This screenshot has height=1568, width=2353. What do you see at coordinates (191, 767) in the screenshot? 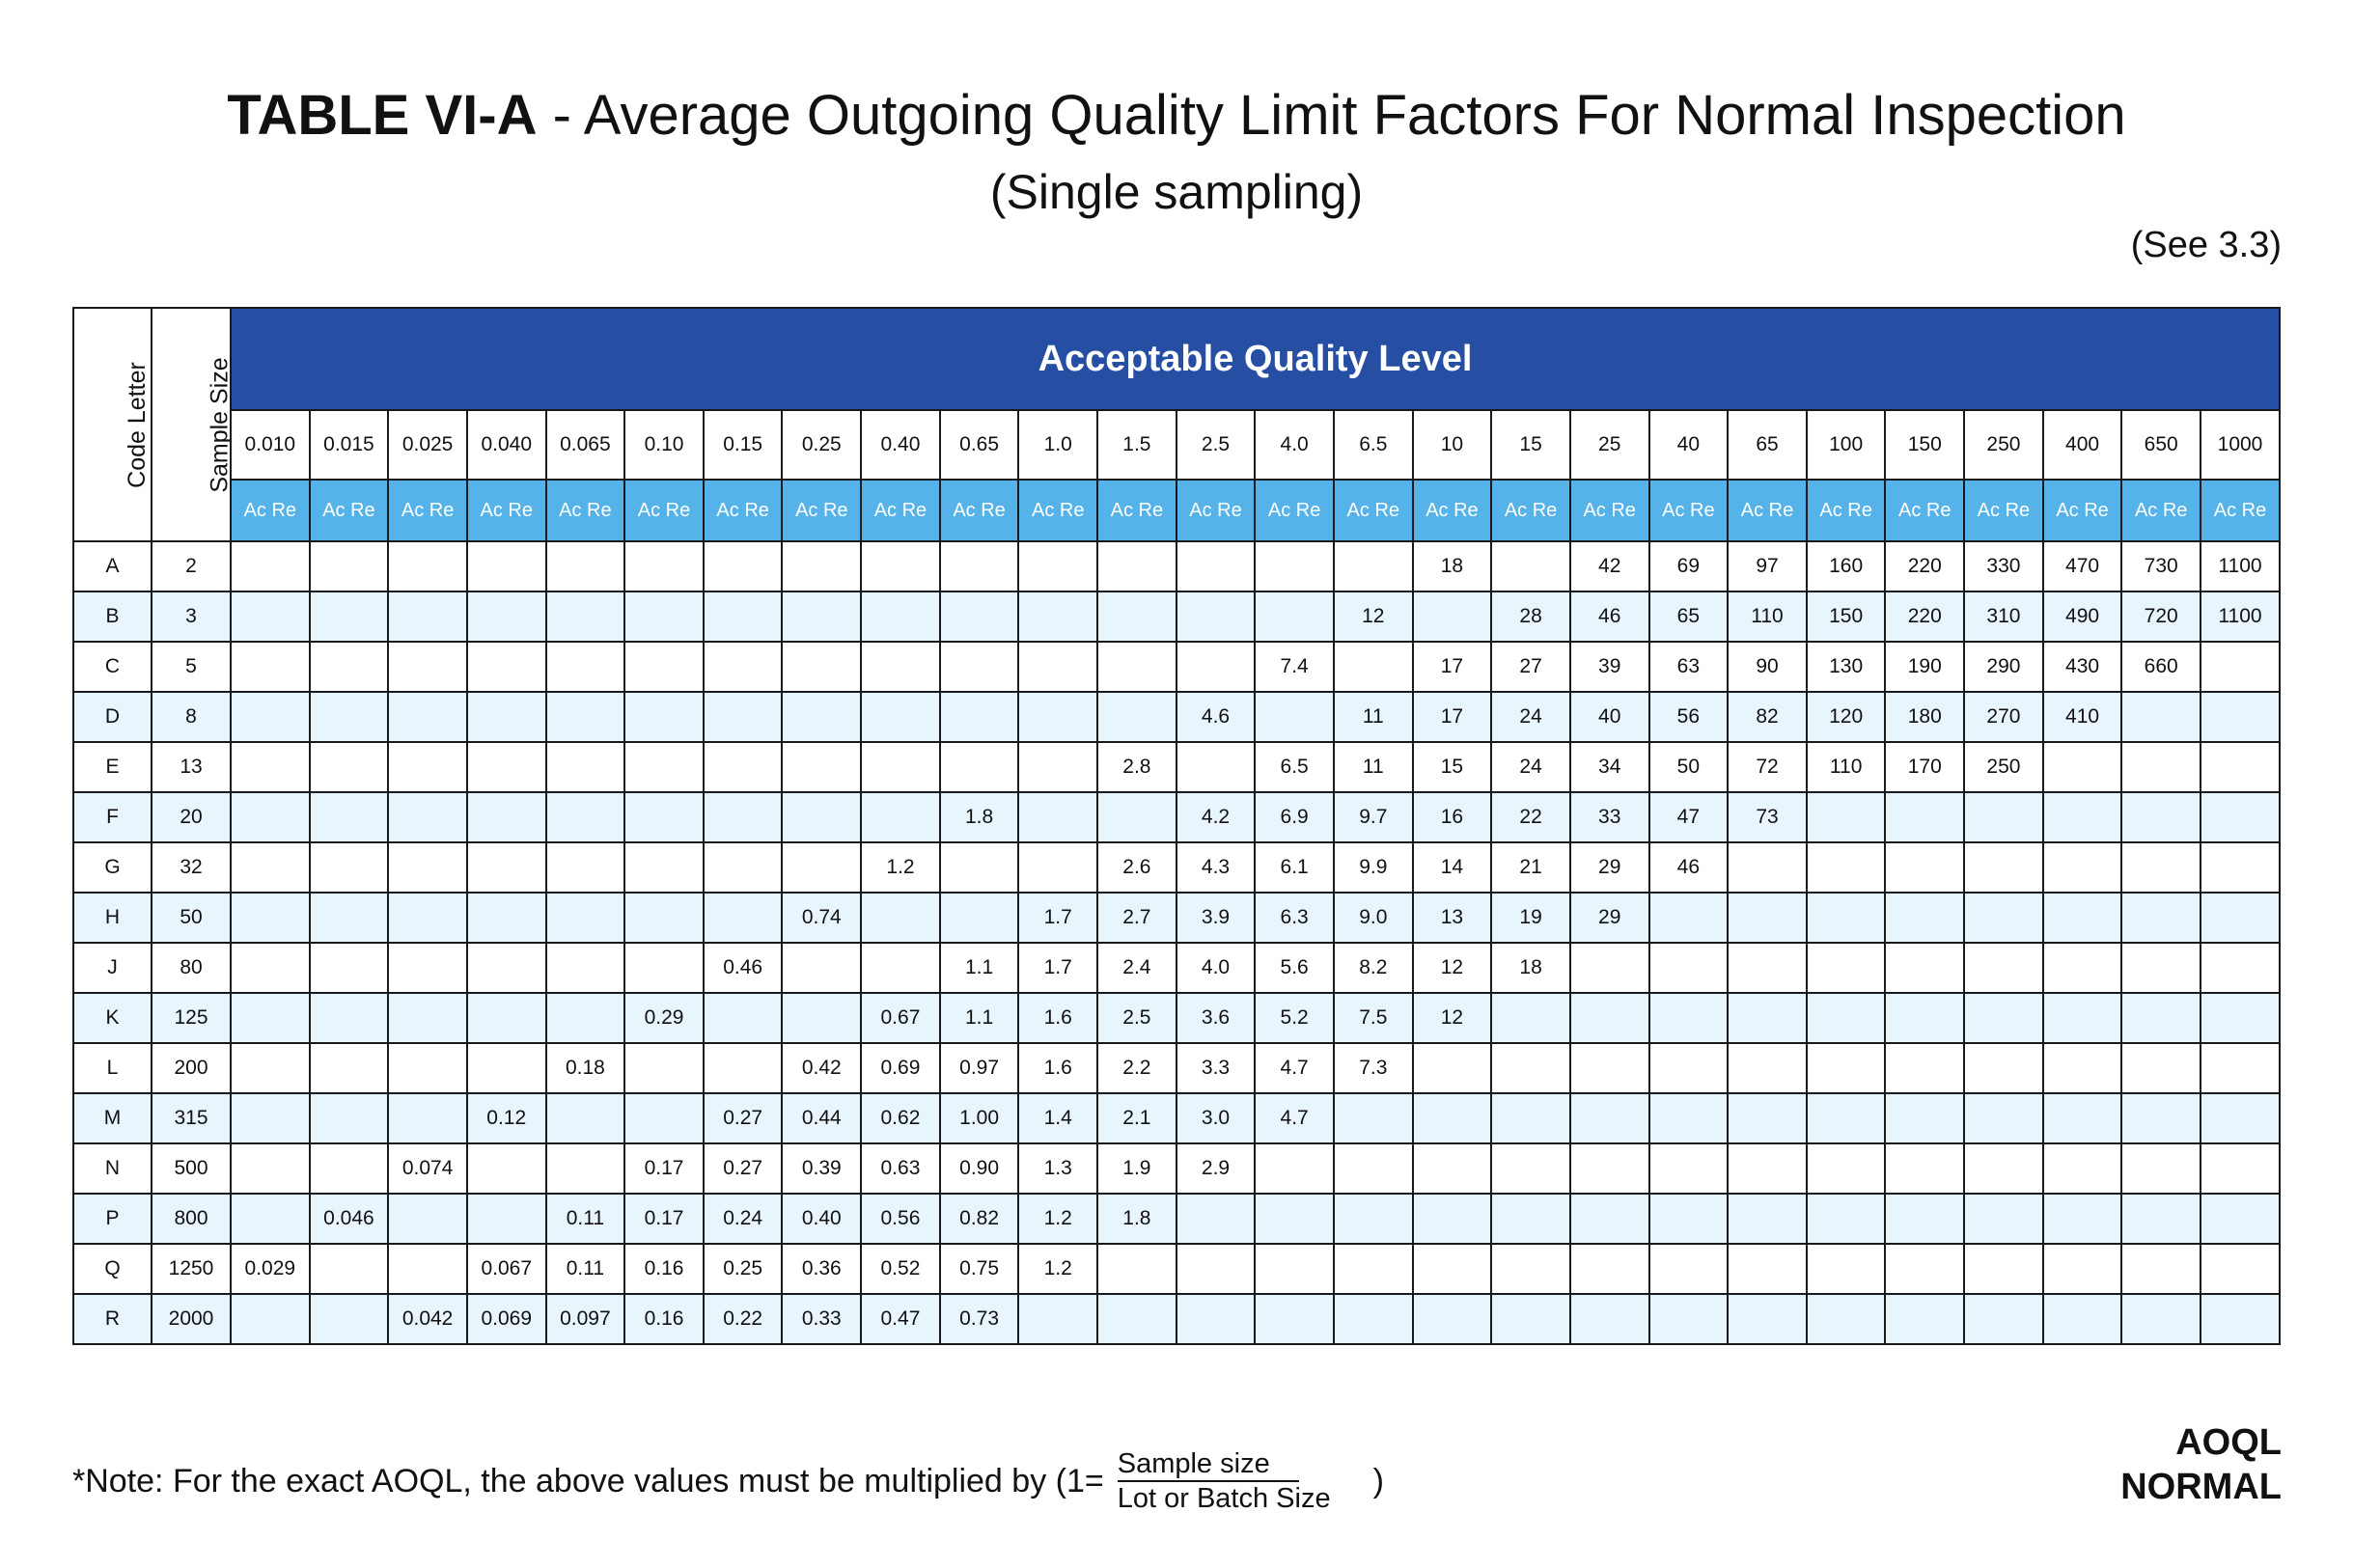
I see `sample-size-cell: 13` at bounding box center [191, 767].